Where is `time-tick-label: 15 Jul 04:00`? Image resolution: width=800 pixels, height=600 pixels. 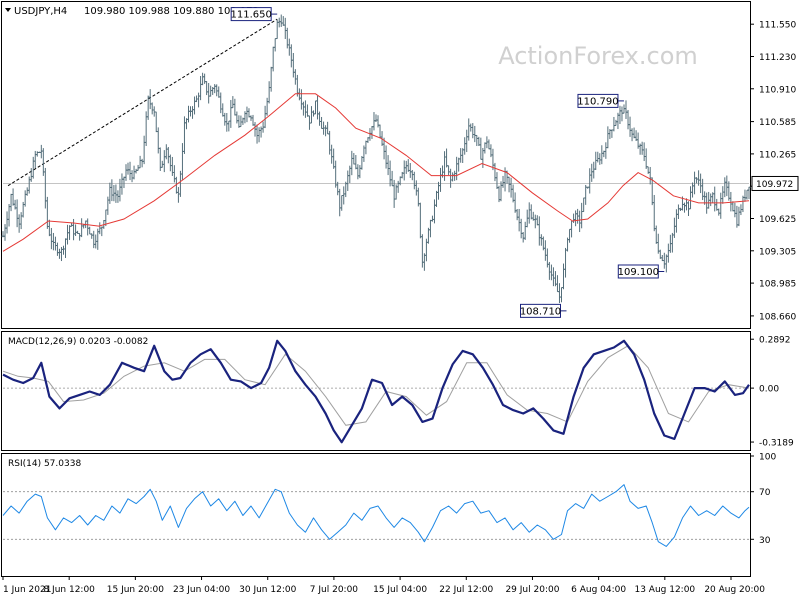
time-tick-label: 15 Jul 04:00 is located at coordinates (400, 590).